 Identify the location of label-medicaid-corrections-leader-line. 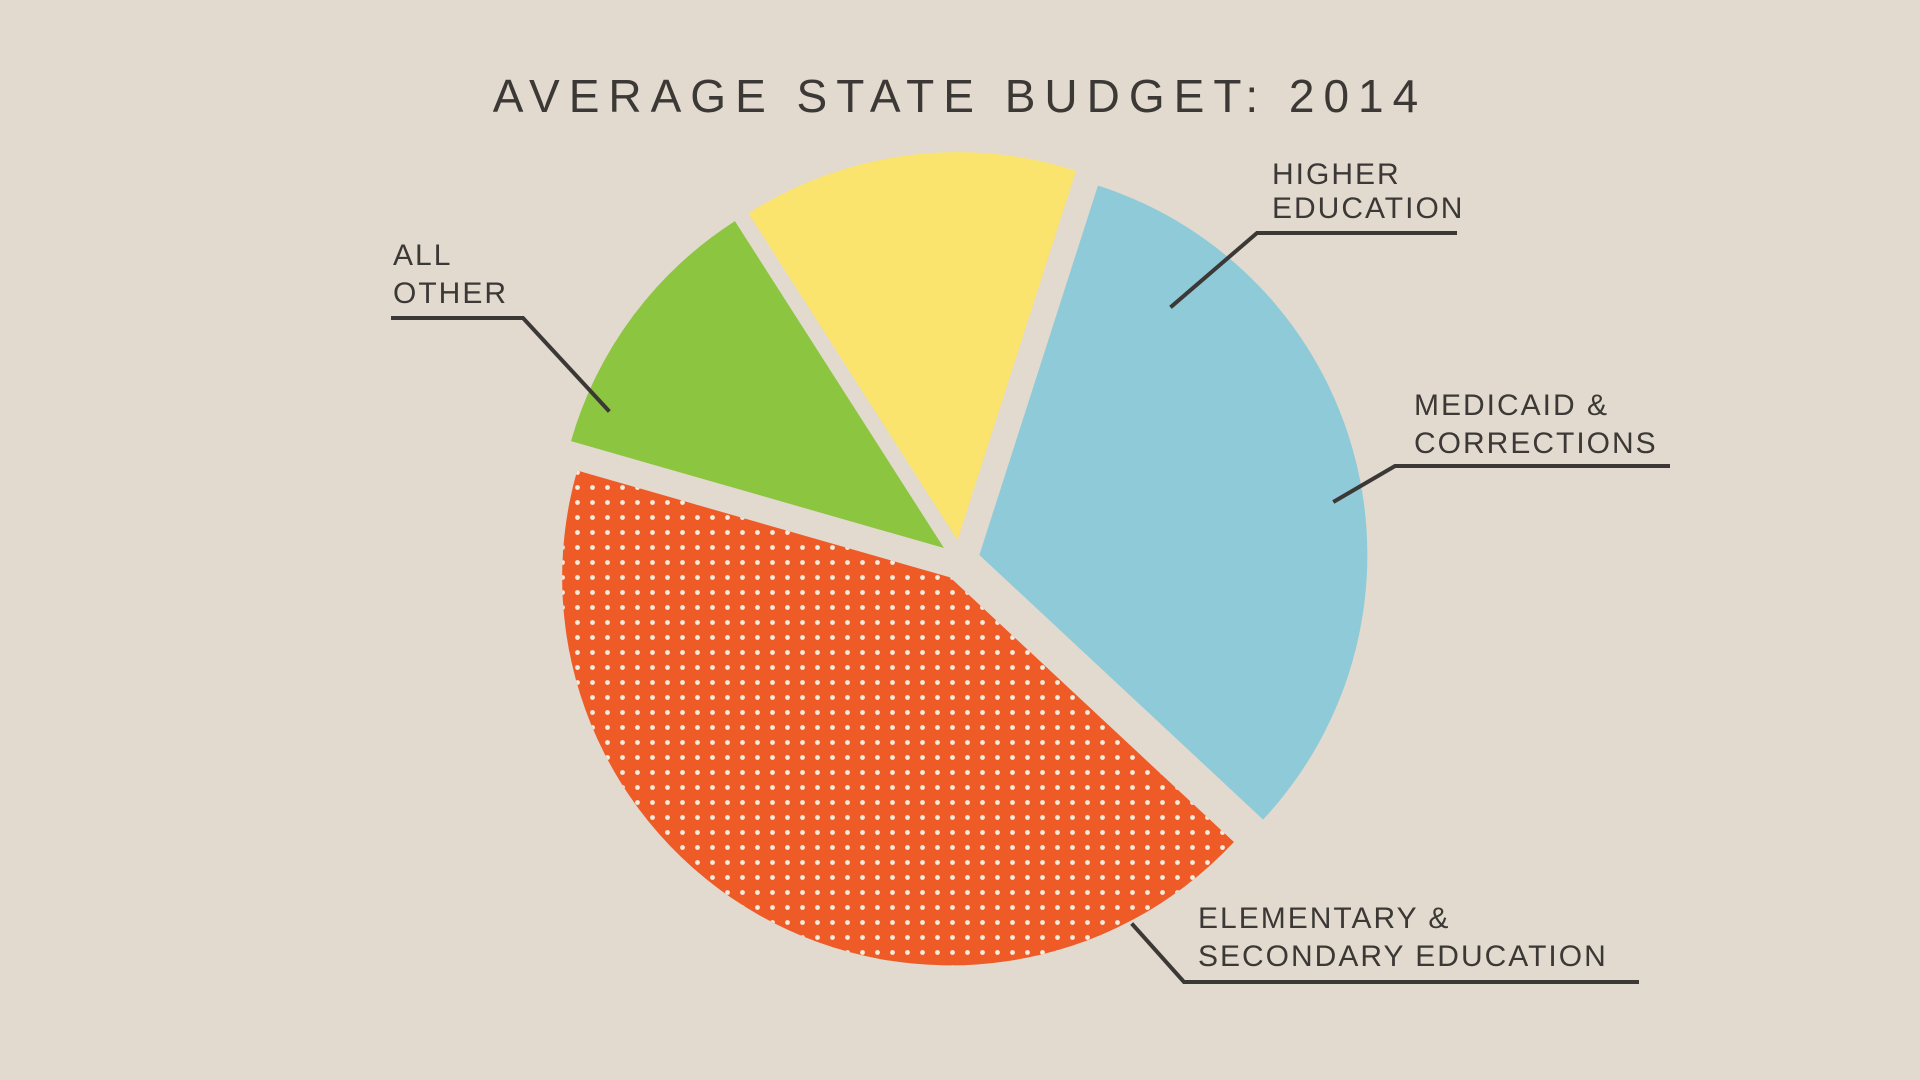
(1501, 484).